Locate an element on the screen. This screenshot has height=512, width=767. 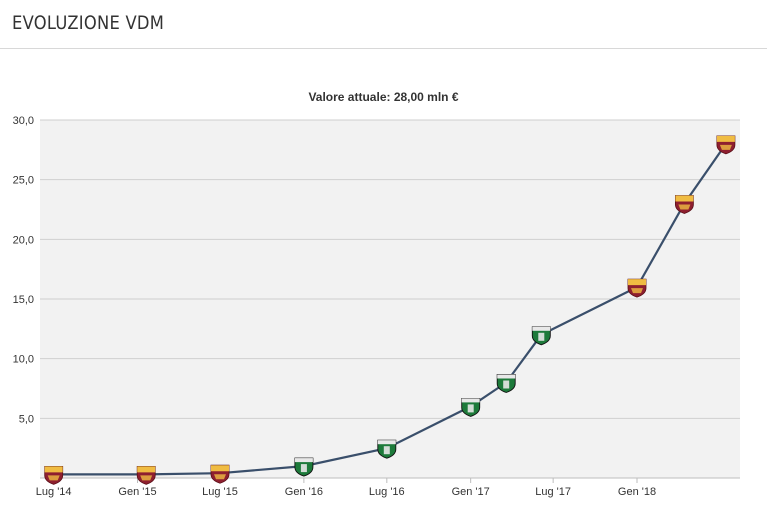
x-tick-label: Lug '17 is located at coordinates (553, 492).